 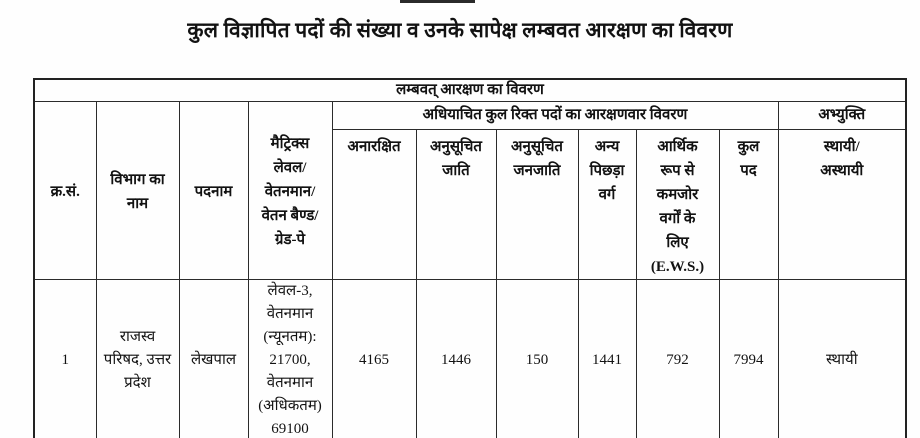 What do you see at coordinates (437, 1) in the screenshot?
I see `top-partial-rule` at bounding box center [437, 1].